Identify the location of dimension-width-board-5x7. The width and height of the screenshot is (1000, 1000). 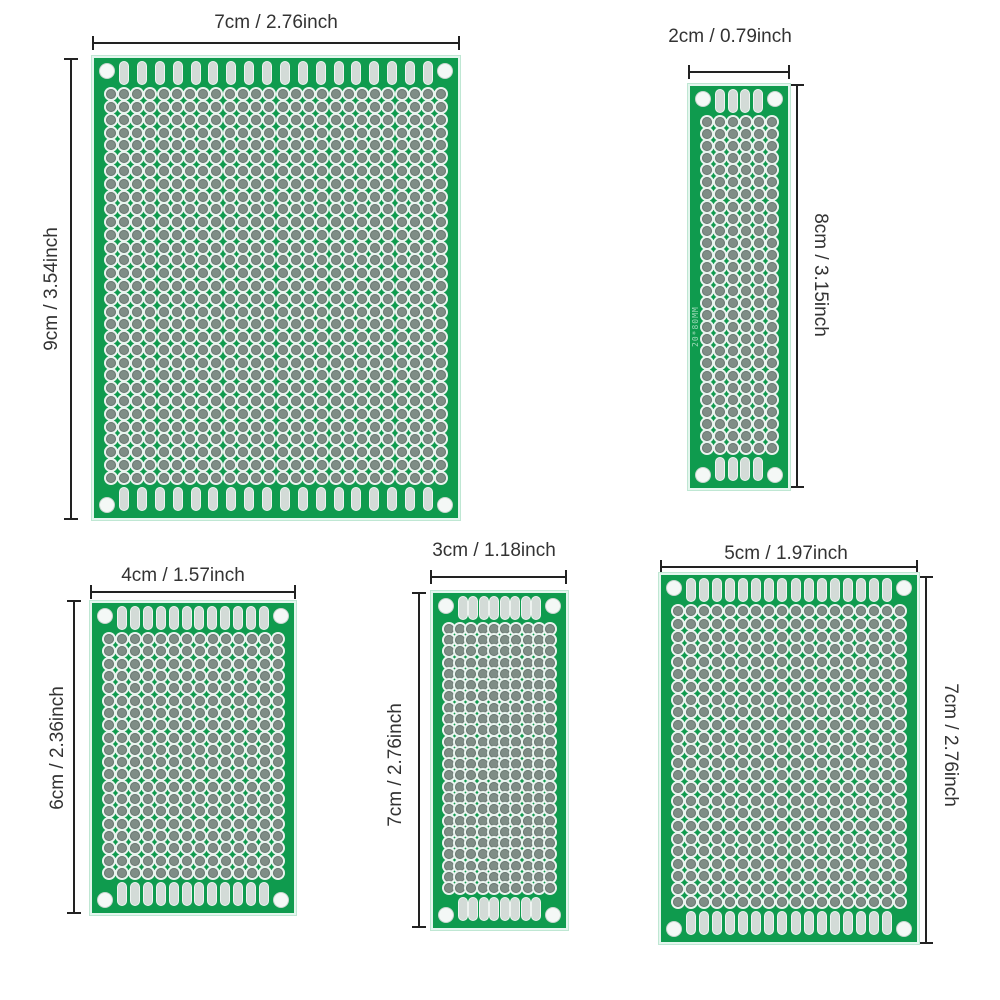
(789, 567).